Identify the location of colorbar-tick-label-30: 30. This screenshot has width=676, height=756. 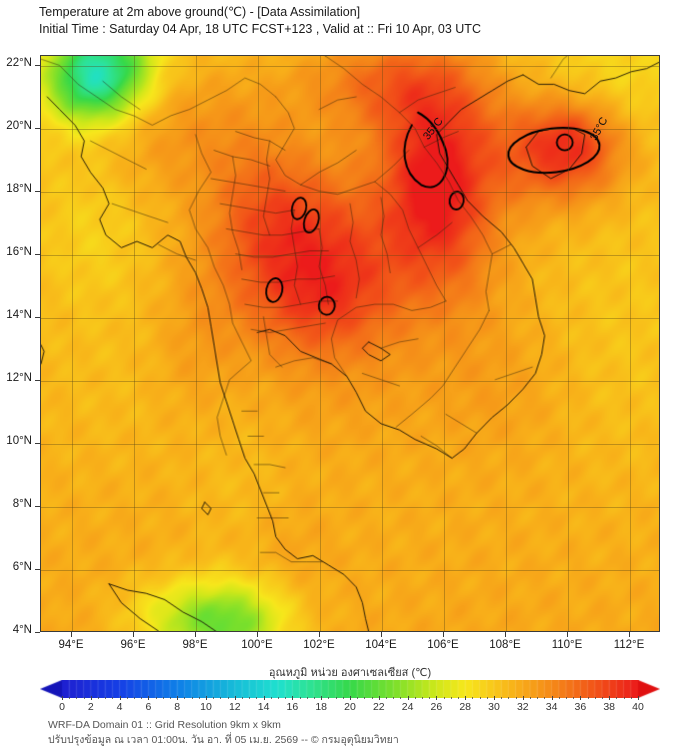
(494, 707).